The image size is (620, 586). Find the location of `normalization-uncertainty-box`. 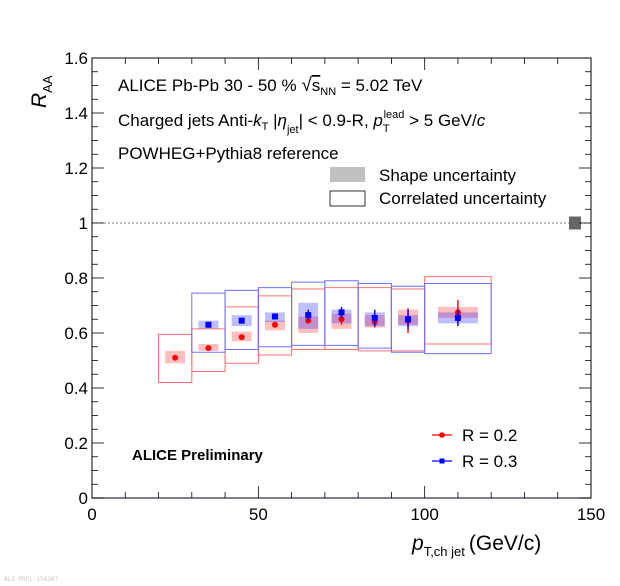

normalization-uncertainty-box is located at coordinates (575, 223).